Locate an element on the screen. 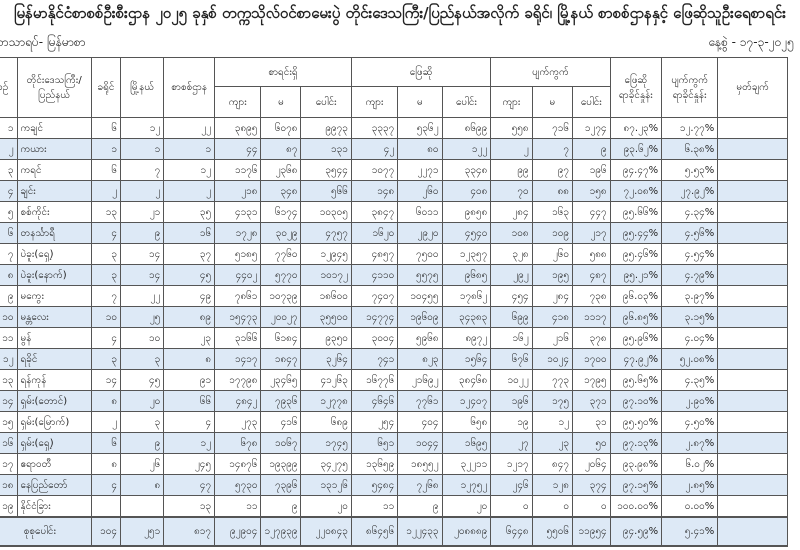 The width and height of the screenshot is (800, 550). registered-male: ၂၁၈ is located at coordinates (238, 191).